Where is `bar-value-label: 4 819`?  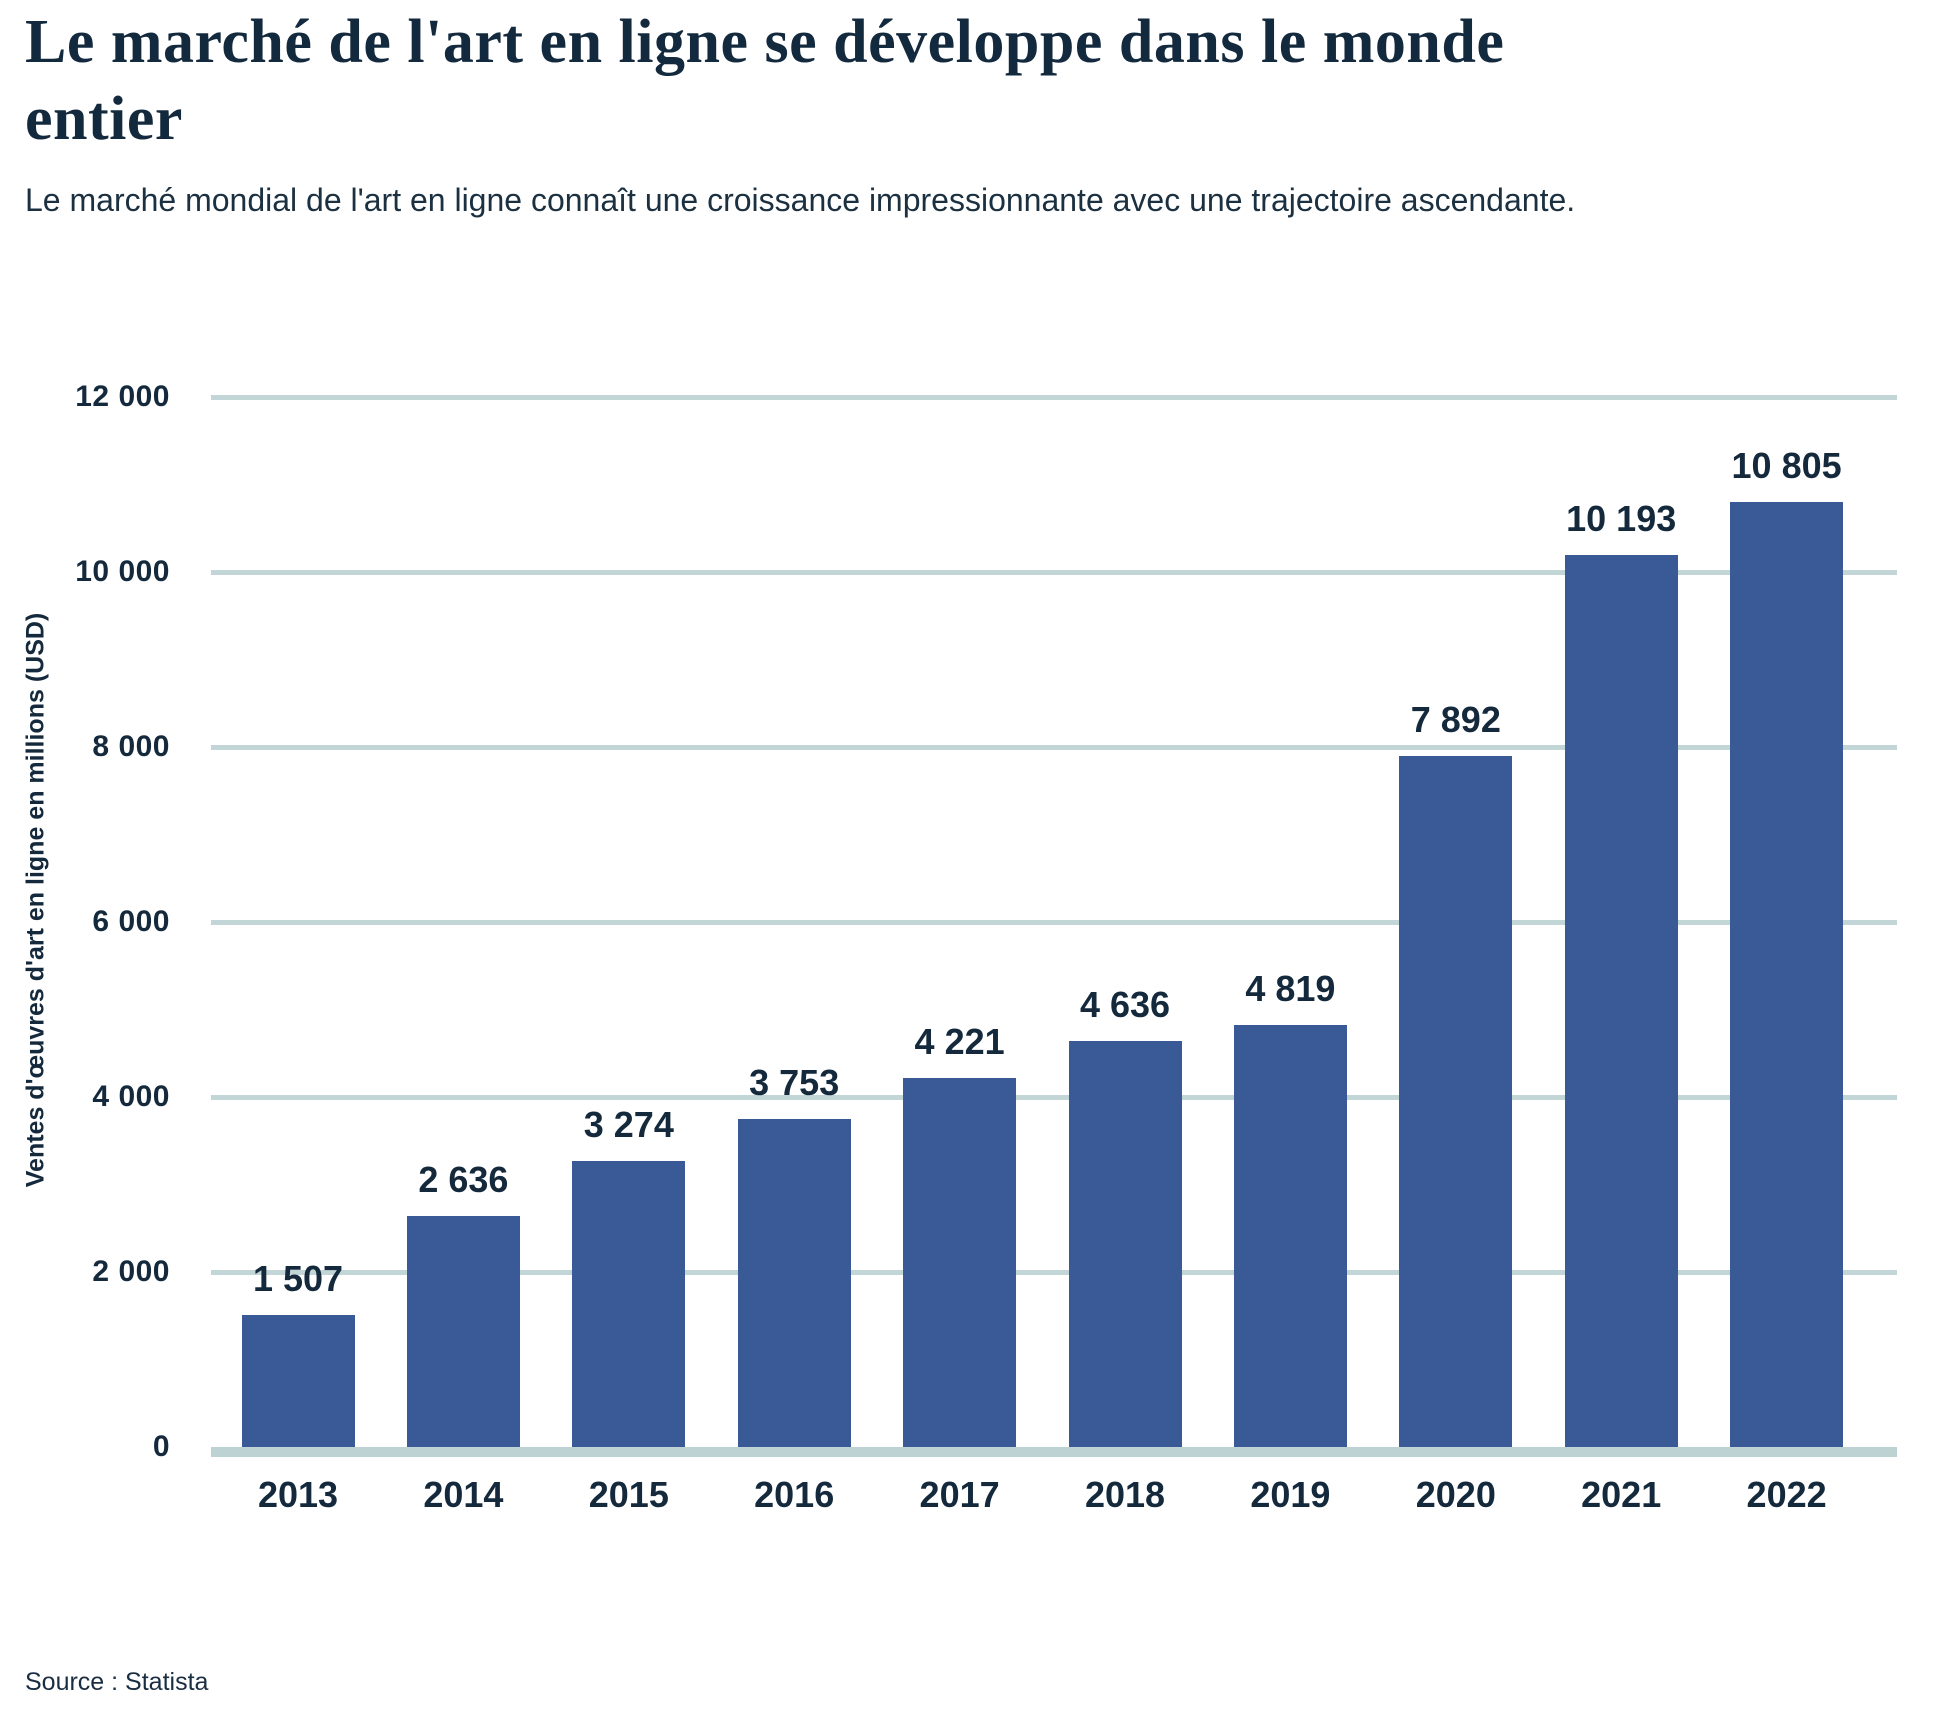
bar-value-label: 4 819 is located at coordinates (1290, 989).